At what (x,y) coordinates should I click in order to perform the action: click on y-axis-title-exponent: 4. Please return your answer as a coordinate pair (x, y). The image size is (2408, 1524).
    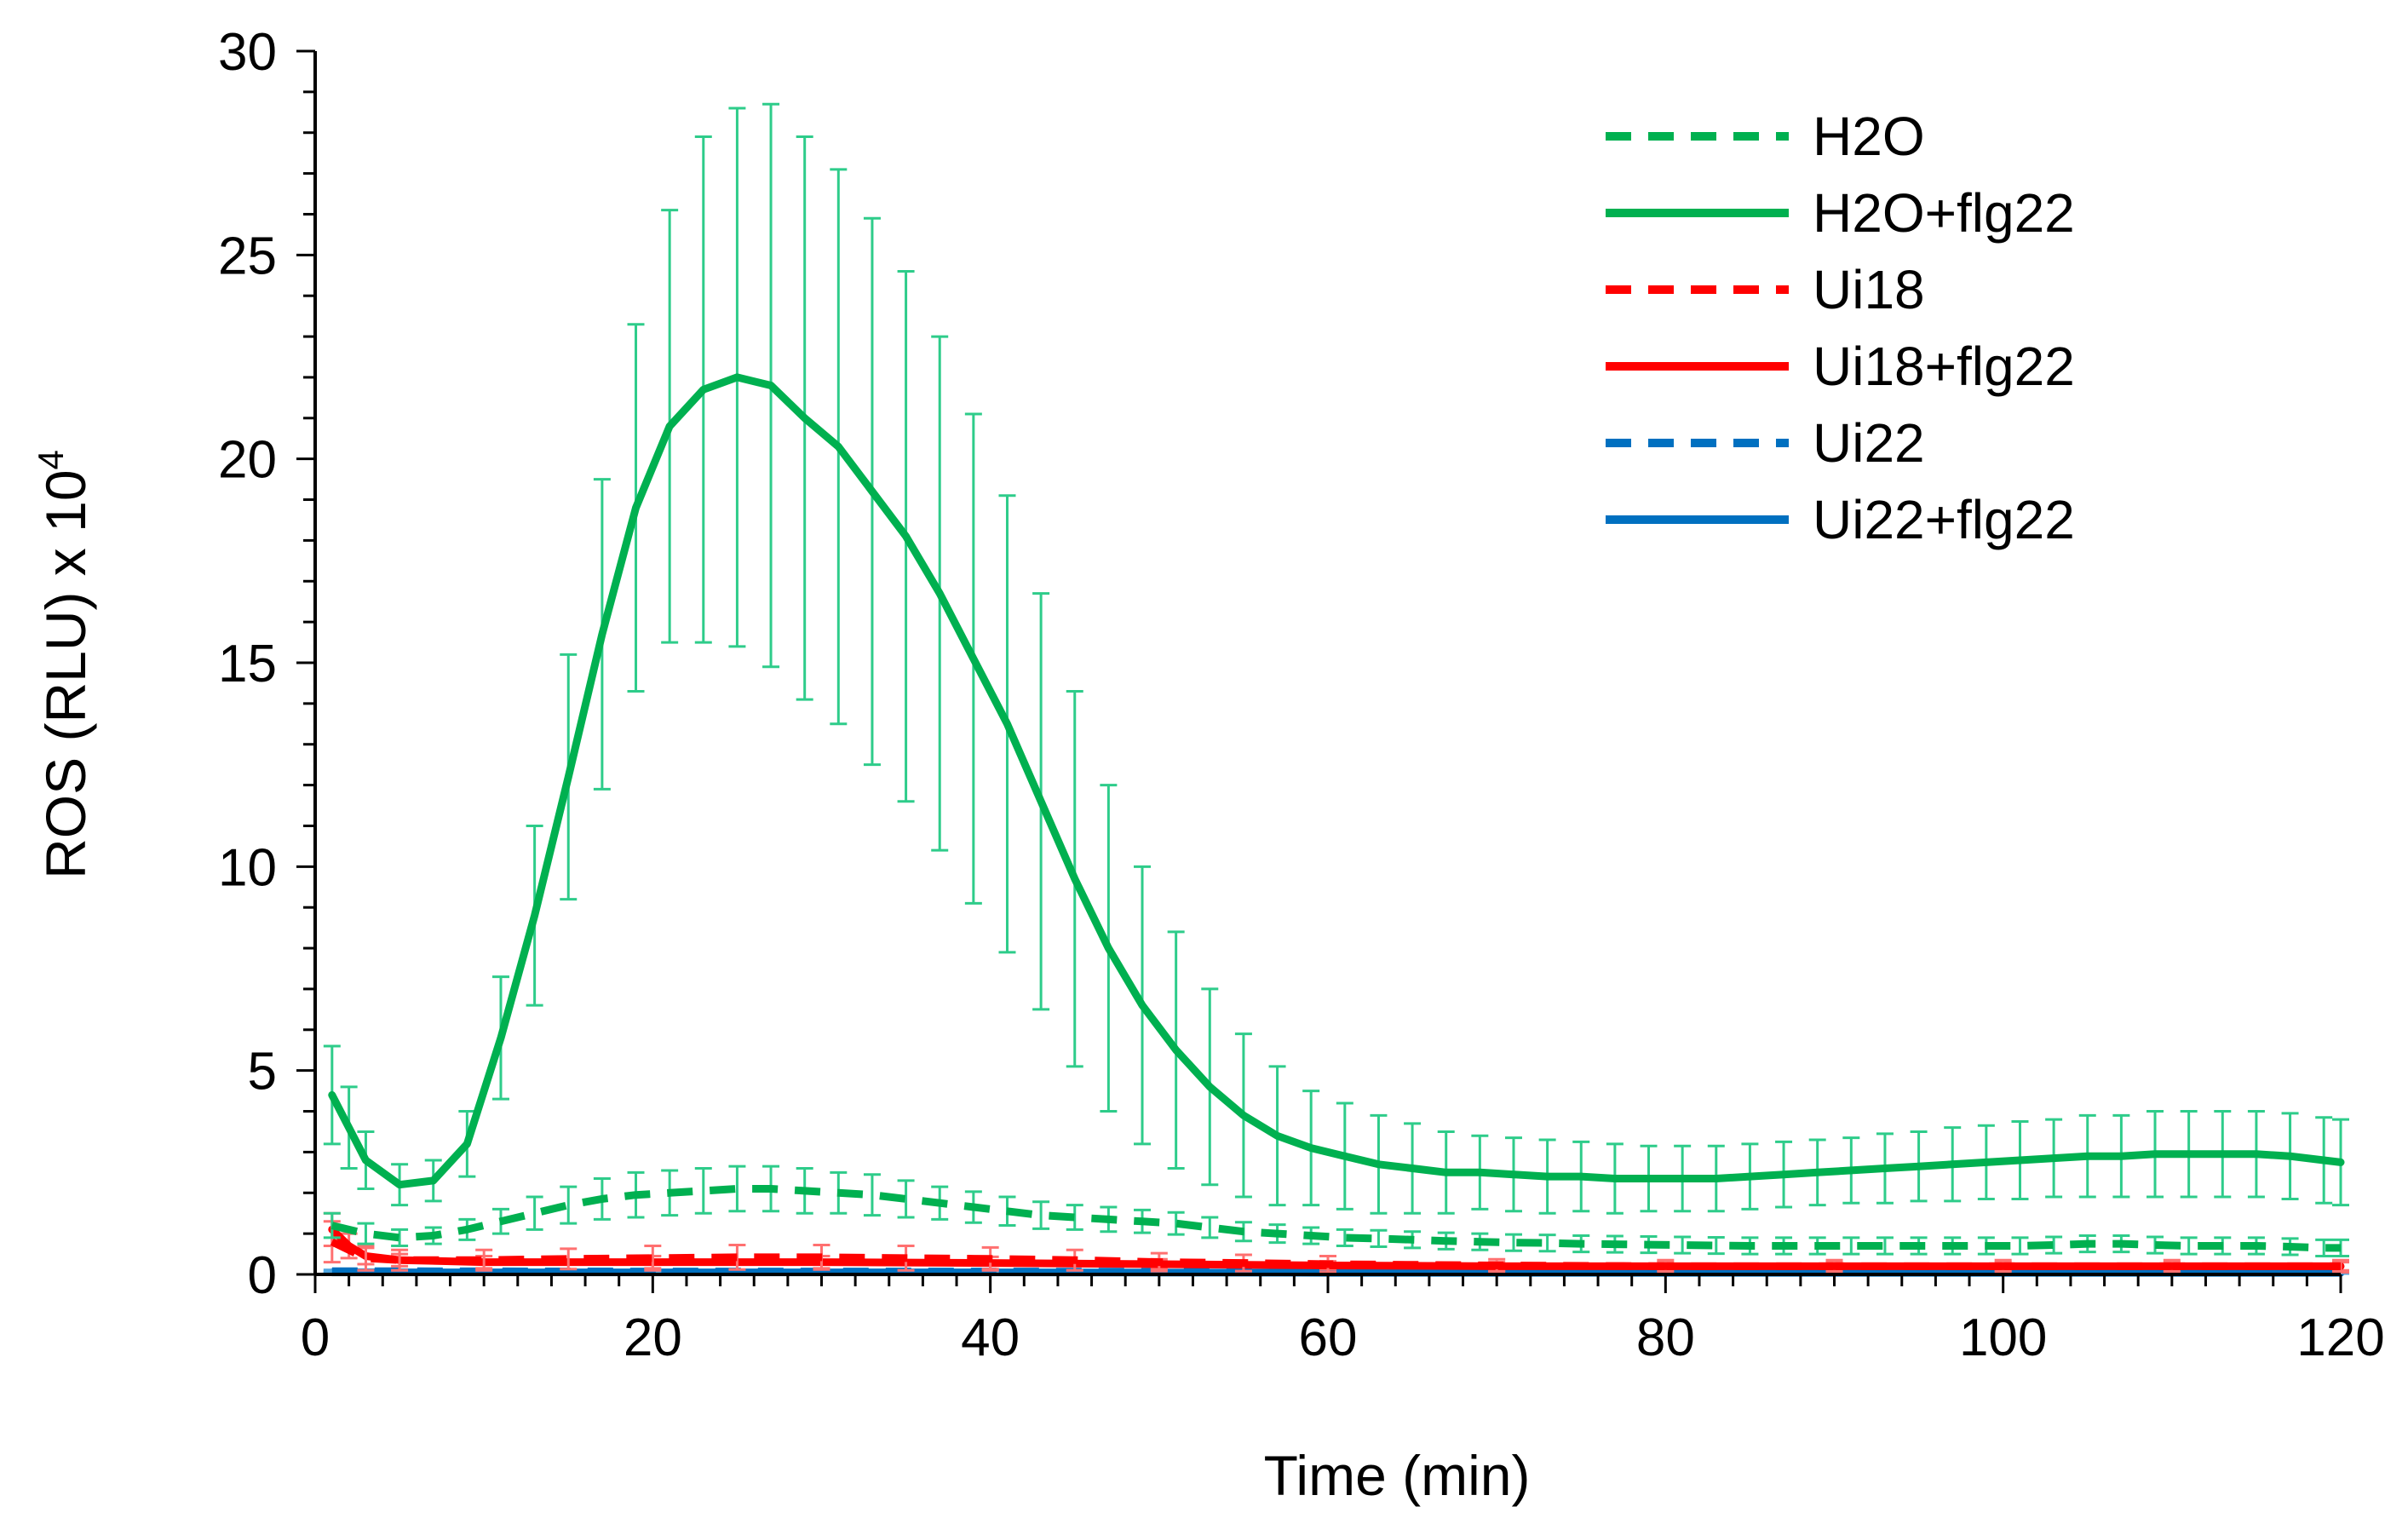
    Looking at the image, I should click on (51, 459).